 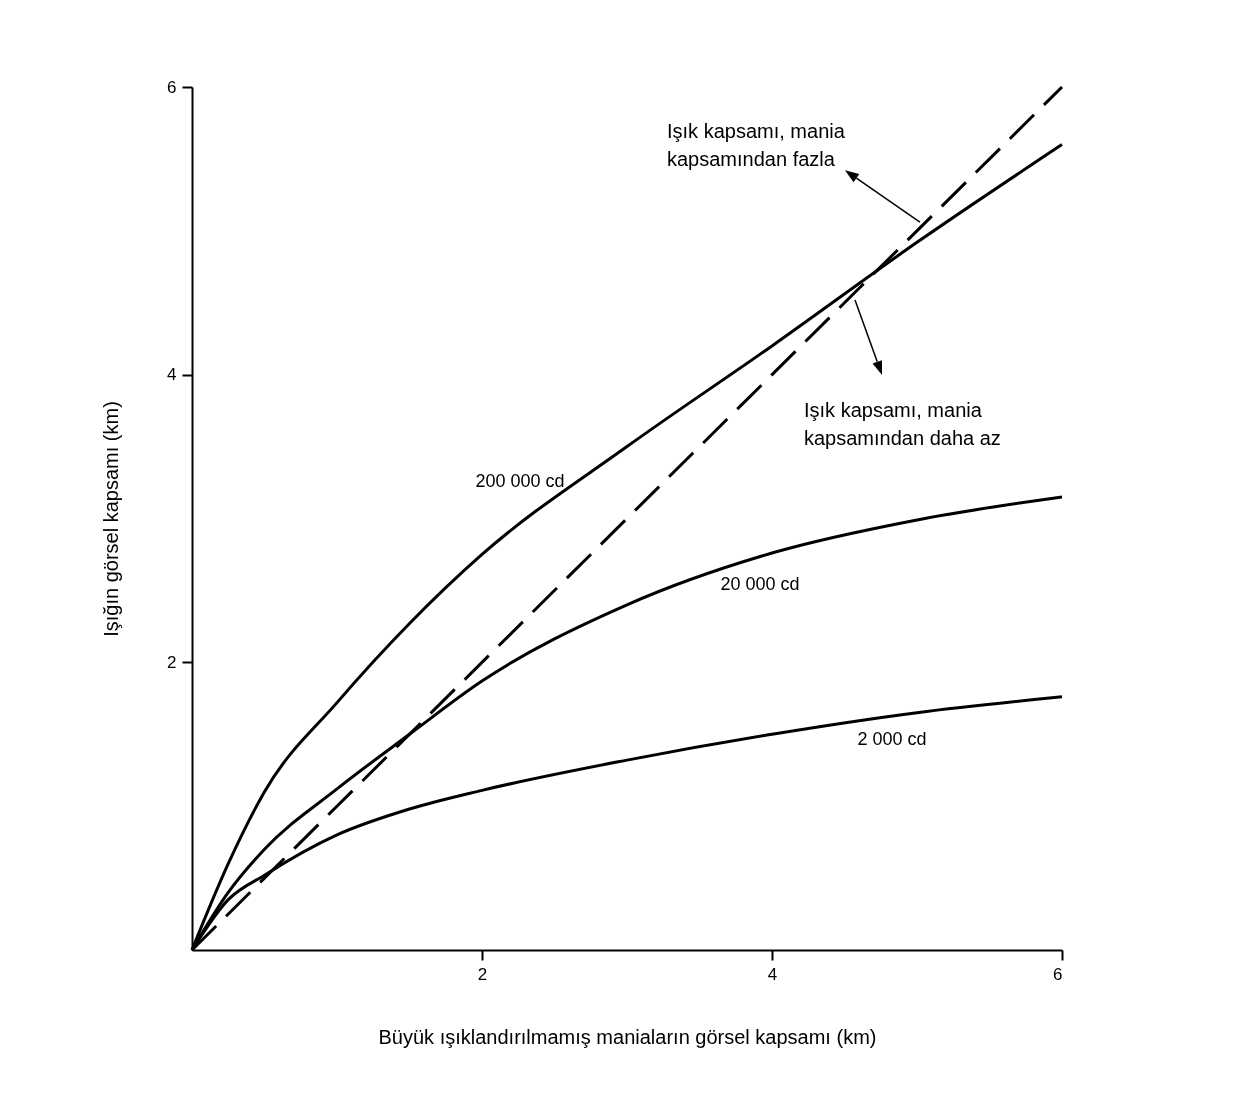 What do you see at coordinates (111, 519) in the screenshot?
I see `y-axis-title: Işığın görsel kapsamı (km)` at bounding box center [111, 519].